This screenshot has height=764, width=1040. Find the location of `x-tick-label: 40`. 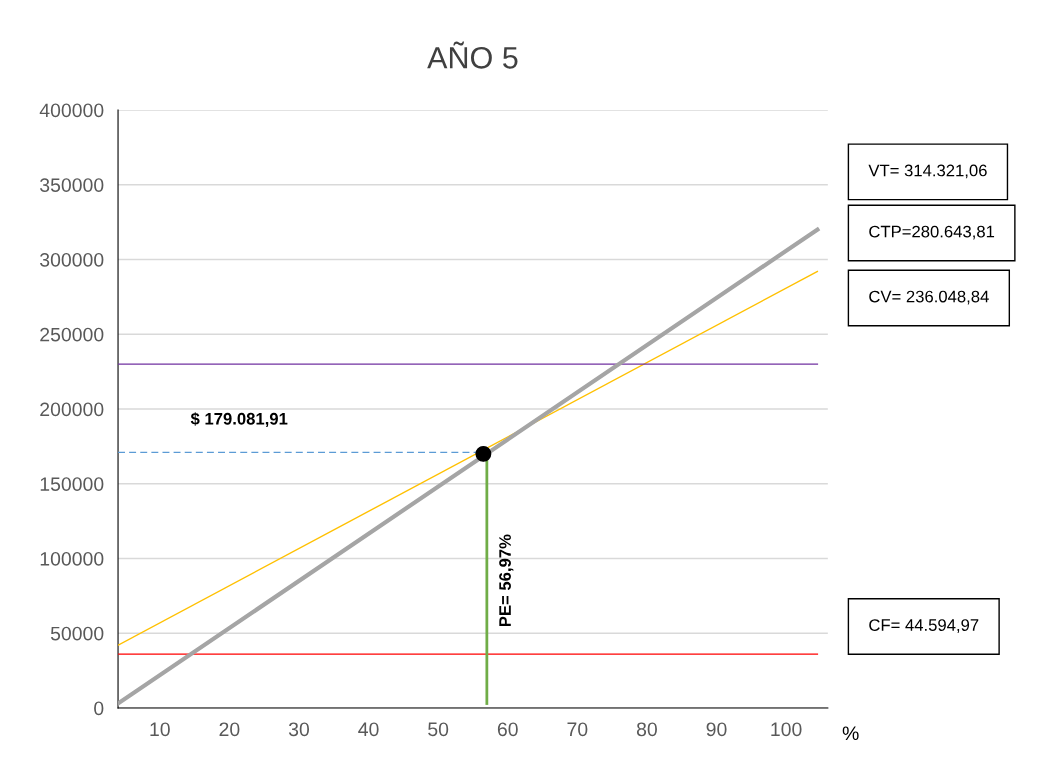

x-tick-label: 40 is located at coordinates (368, 729).